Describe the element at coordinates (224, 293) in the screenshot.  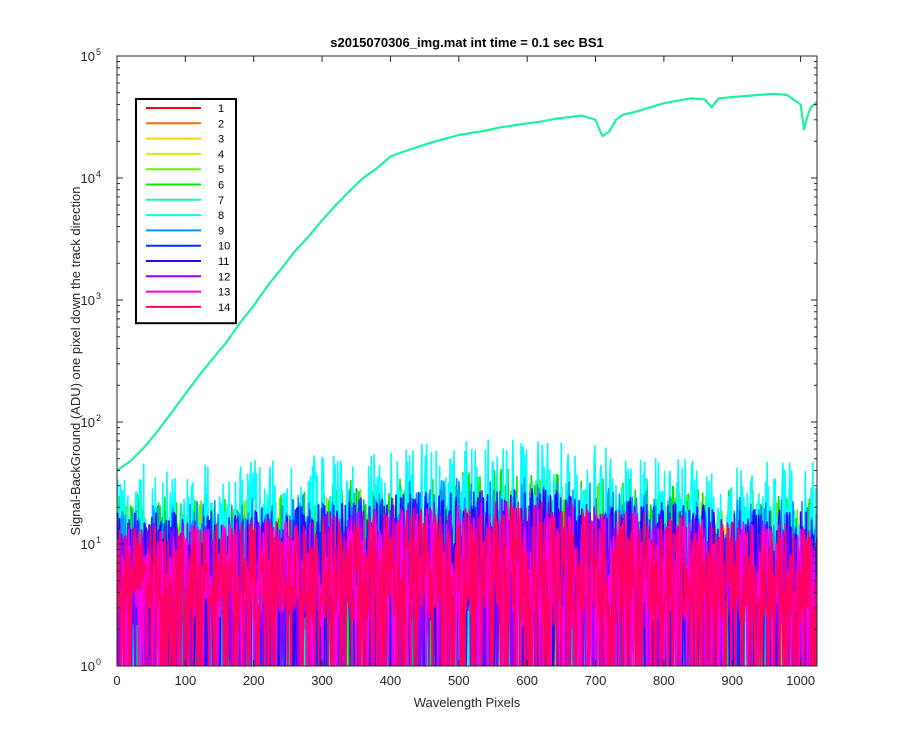
I see `legend-label-13: 13` at that location.